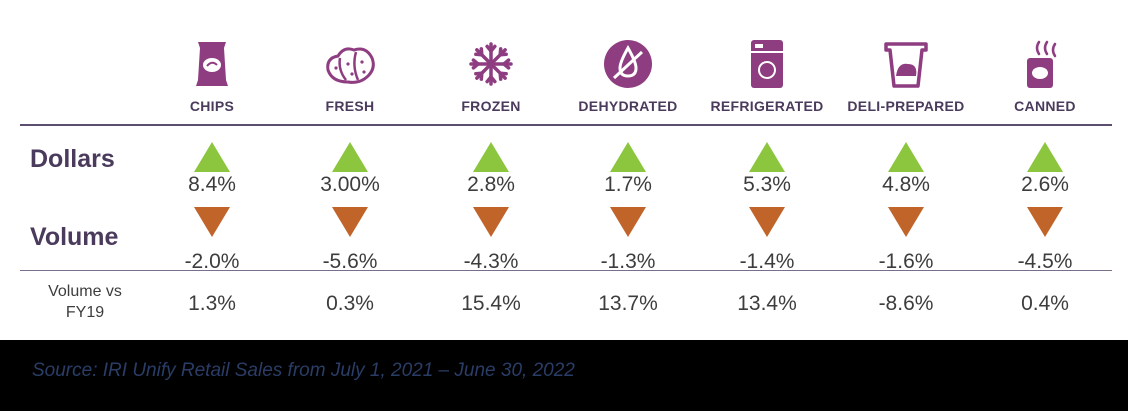 The image size is (1128, 411). What do you see at coordinates (212, 64) in the screenshot?
I see `chips-bag-icon` at bounding box center [212, 64].